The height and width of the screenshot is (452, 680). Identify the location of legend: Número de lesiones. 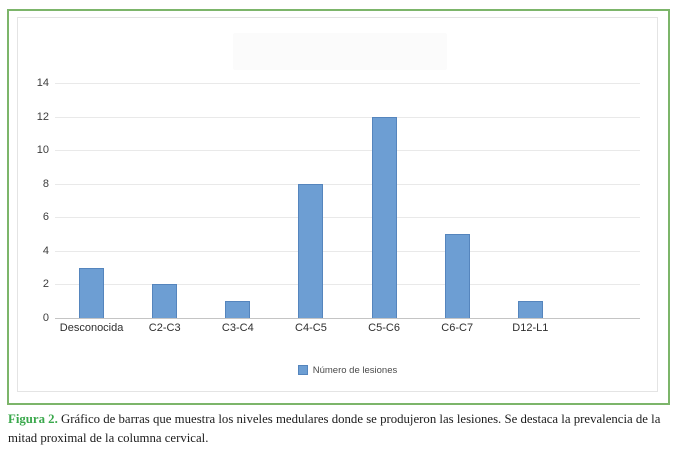
(347, 370).